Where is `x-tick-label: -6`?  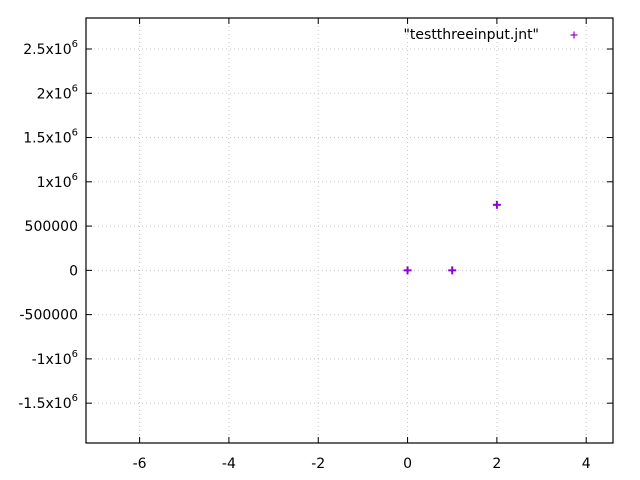
x-tick-label: -6 is located at coordinates (140, 464).